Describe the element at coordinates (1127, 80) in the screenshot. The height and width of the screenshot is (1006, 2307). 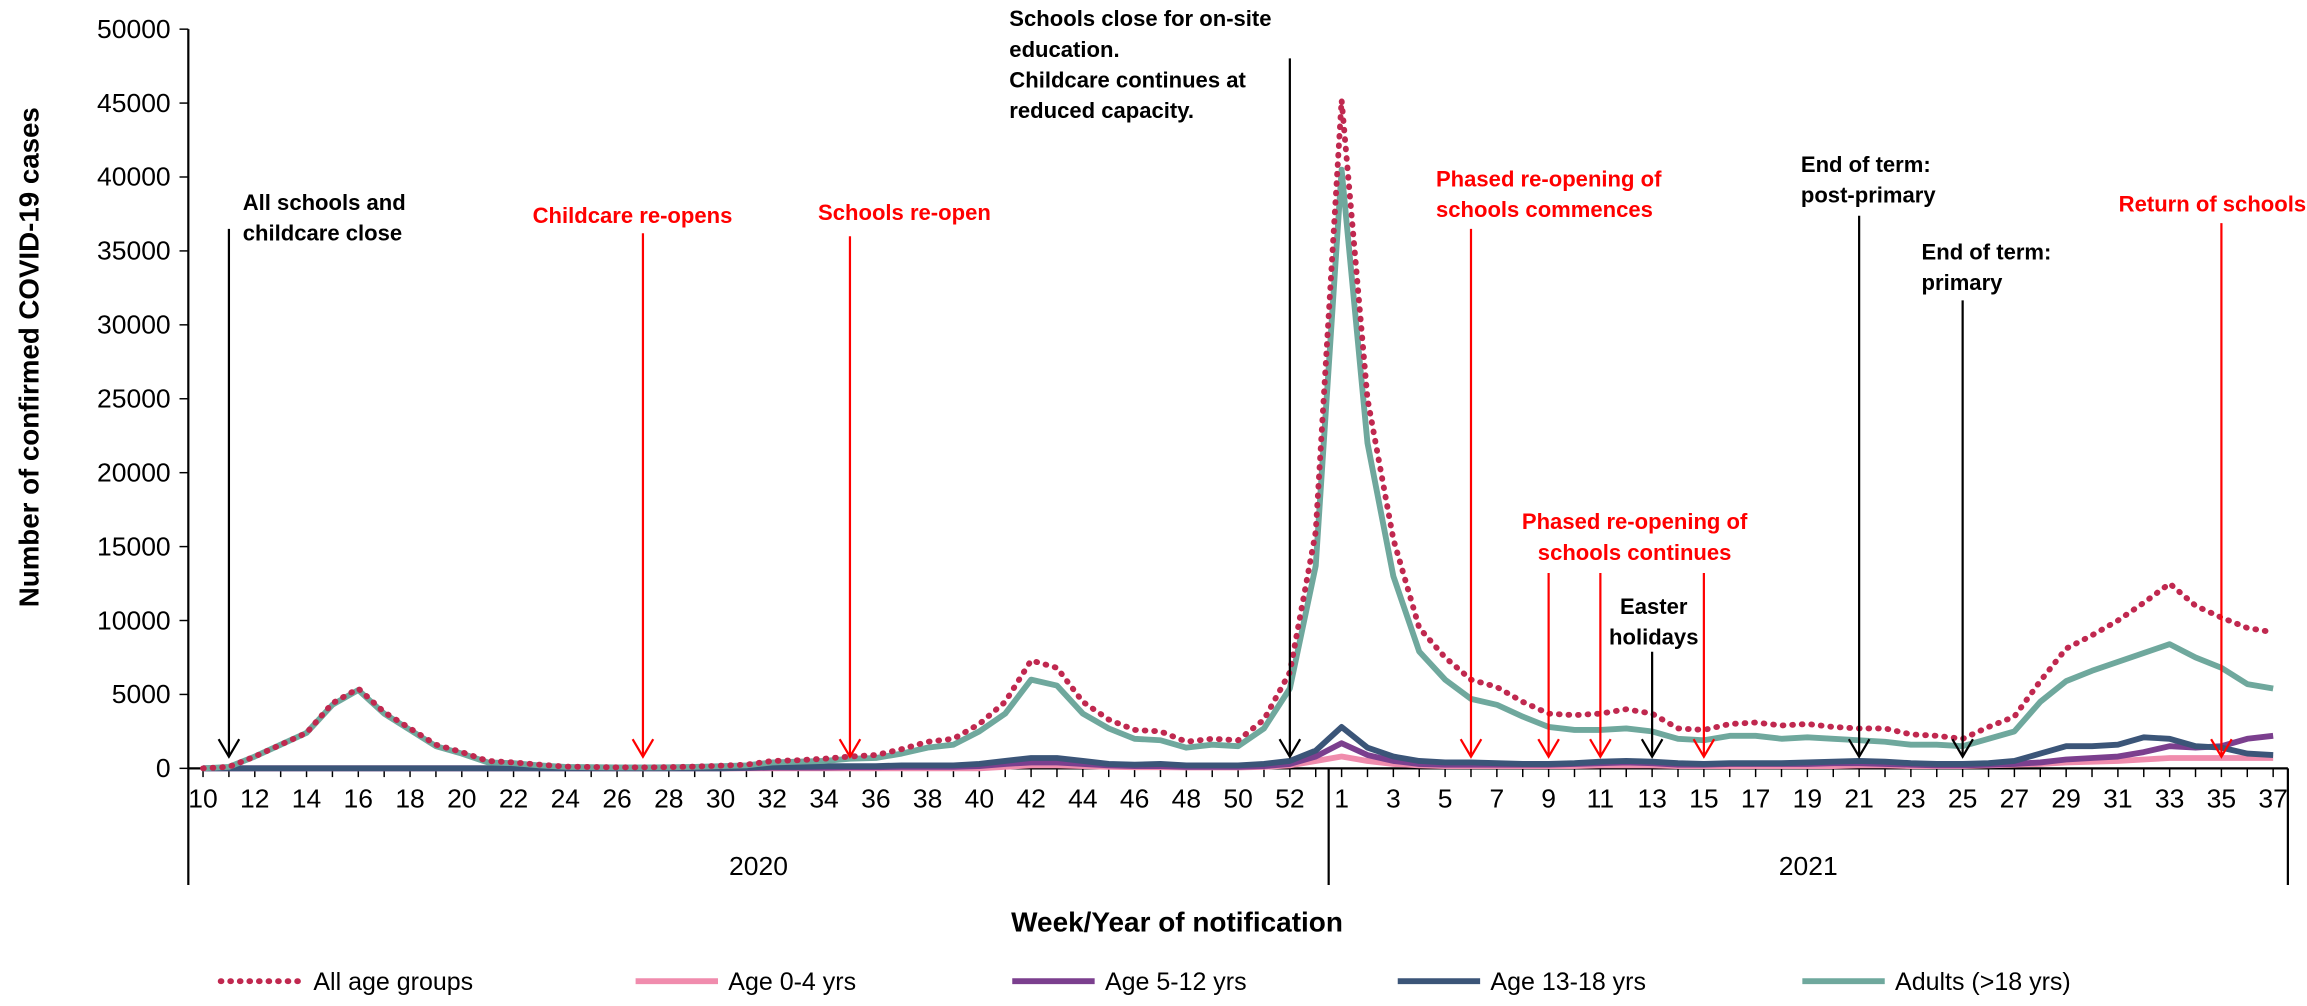
I see `annotation-line: Childcare continues at` at that location.